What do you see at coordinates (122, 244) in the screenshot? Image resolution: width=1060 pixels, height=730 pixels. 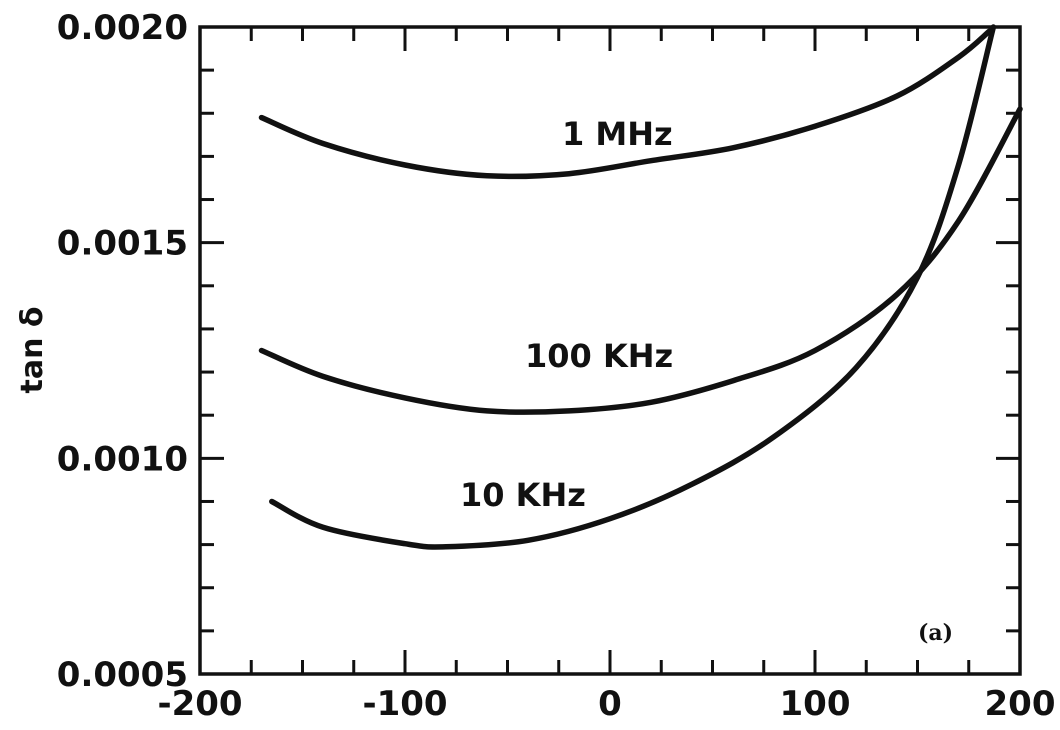 I see `y-tick-label: 0.0015` at bounding box center [122, 244].